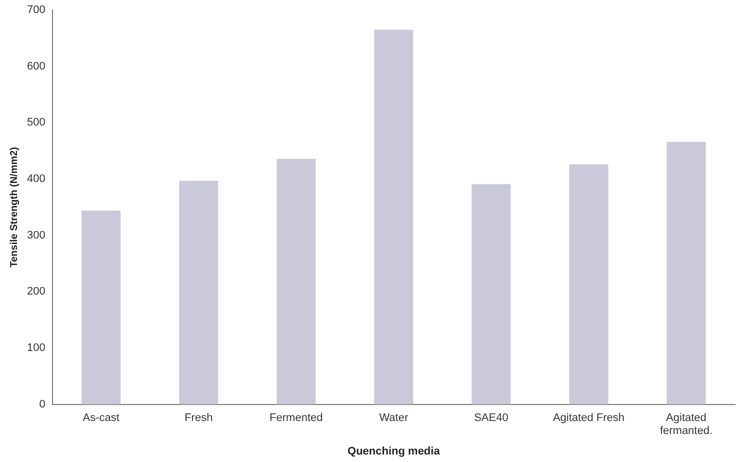  What do you see at coordinates (101, 418) in the screenshot?
I see `x-tick-label: As-cast` at bounding box center [101, 418].